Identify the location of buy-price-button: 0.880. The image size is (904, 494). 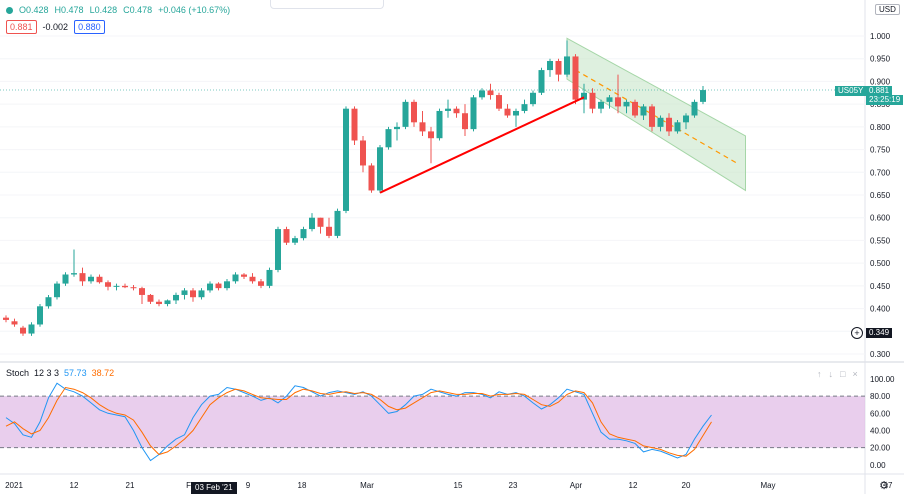
(89, 27).